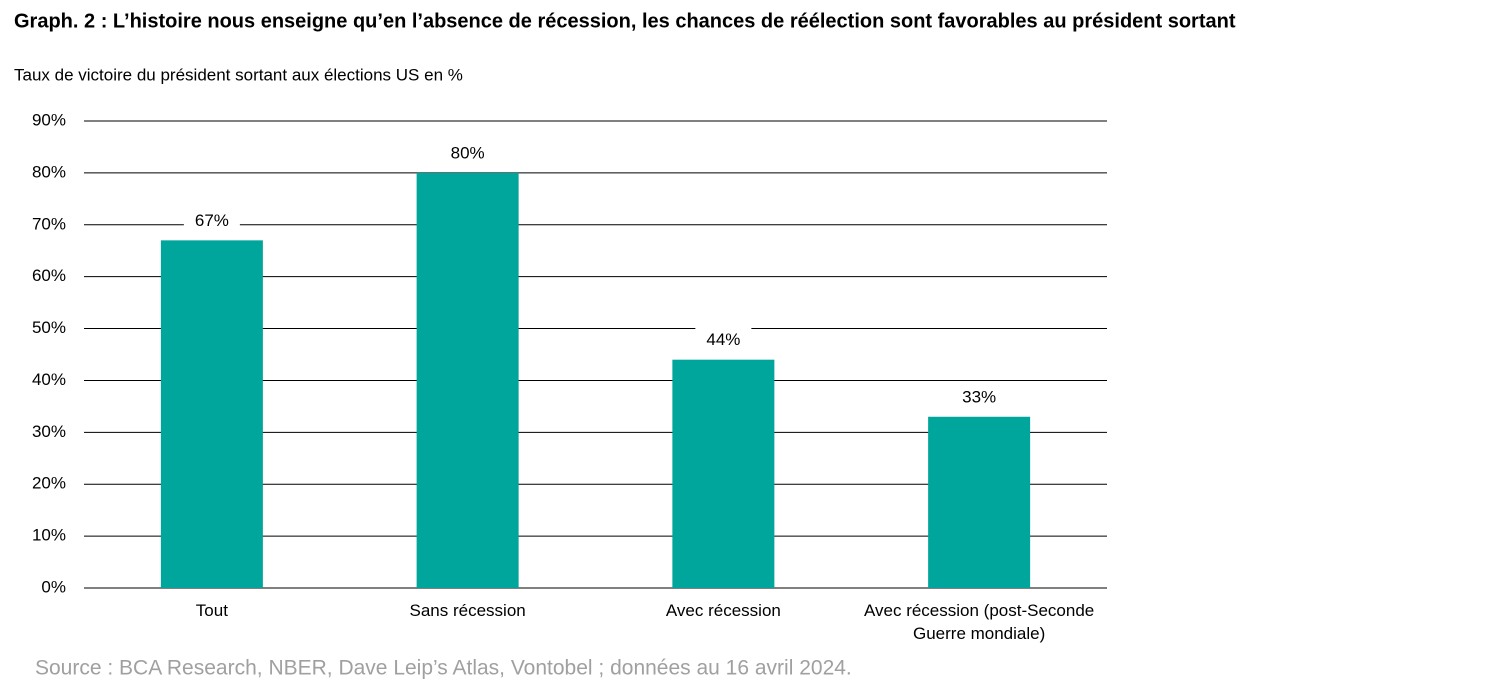 This screenshot has height=697, width=1500. Describe the element at coordinates (53, 586) in the screenshot. I see `y-tick-label: 0%` at that location.